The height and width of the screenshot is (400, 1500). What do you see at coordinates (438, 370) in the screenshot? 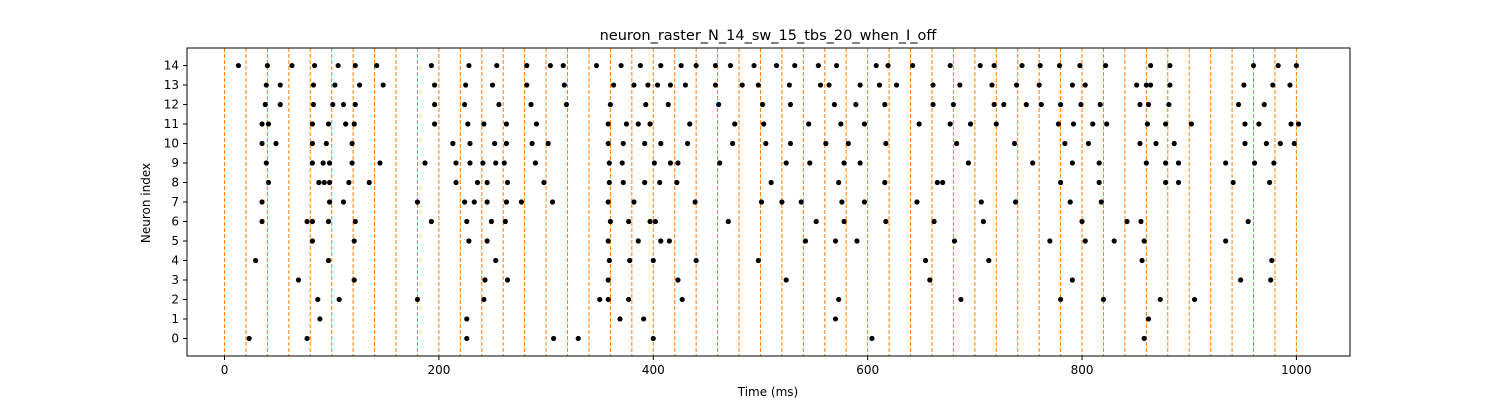
I see `x-tick-label: 200` at bounding box center [438, 370].